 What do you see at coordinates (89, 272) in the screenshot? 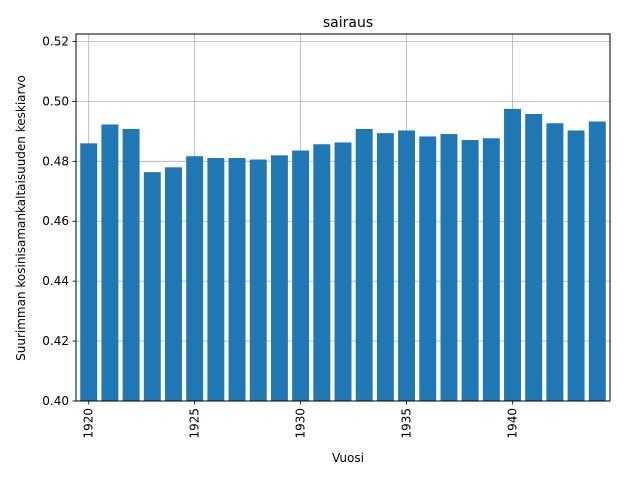
I see `bar-1920` at bounding box center [89, 272].